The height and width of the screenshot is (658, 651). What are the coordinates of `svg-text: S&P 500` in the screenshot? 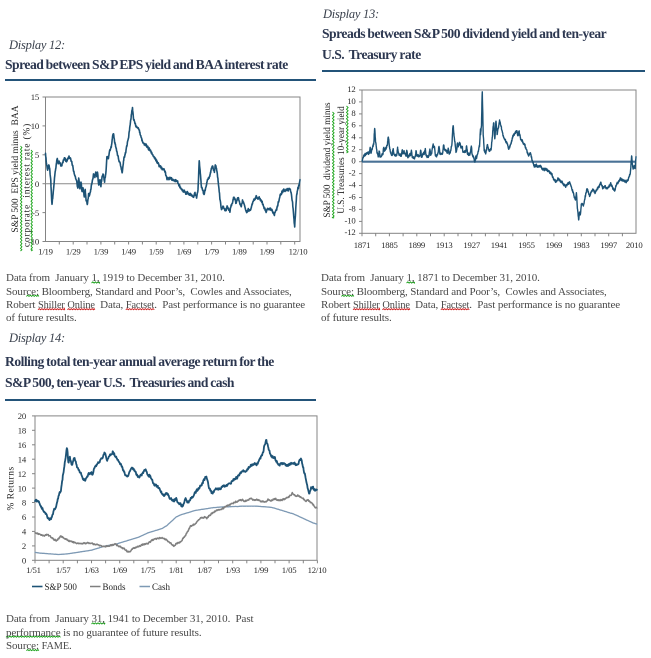 It's located at (61, 587).